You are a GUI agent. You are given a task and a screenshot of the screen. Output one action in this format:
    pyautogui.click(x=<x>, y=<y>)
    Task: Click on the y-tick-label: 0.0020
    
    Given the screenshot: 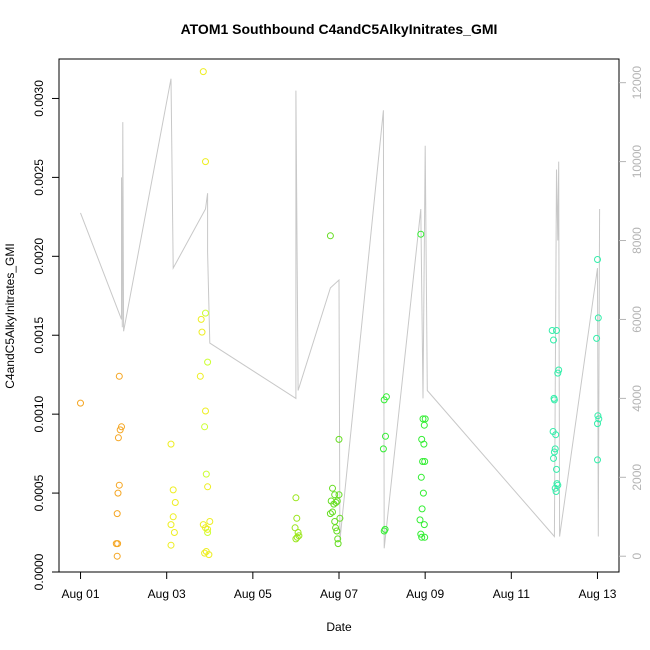 What is the action you would take?
    pyautogui.click(x=39, y=256)
    